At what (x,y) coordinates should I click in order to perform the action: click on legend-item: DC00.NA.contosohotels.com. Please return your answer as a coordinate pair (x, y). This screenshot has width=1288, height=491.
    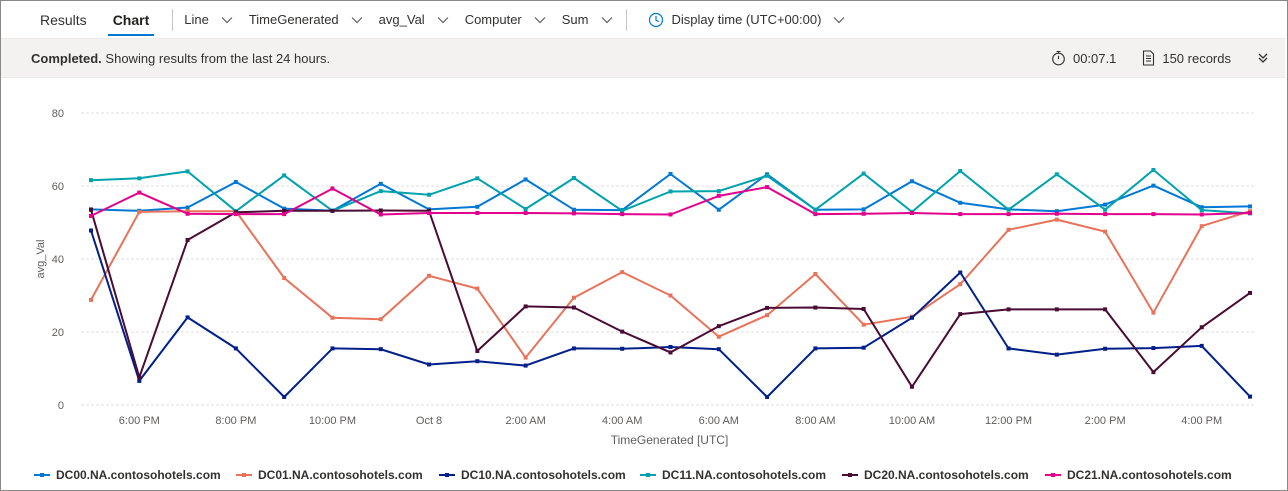
    Looking at the image, I should click on (138, 475).